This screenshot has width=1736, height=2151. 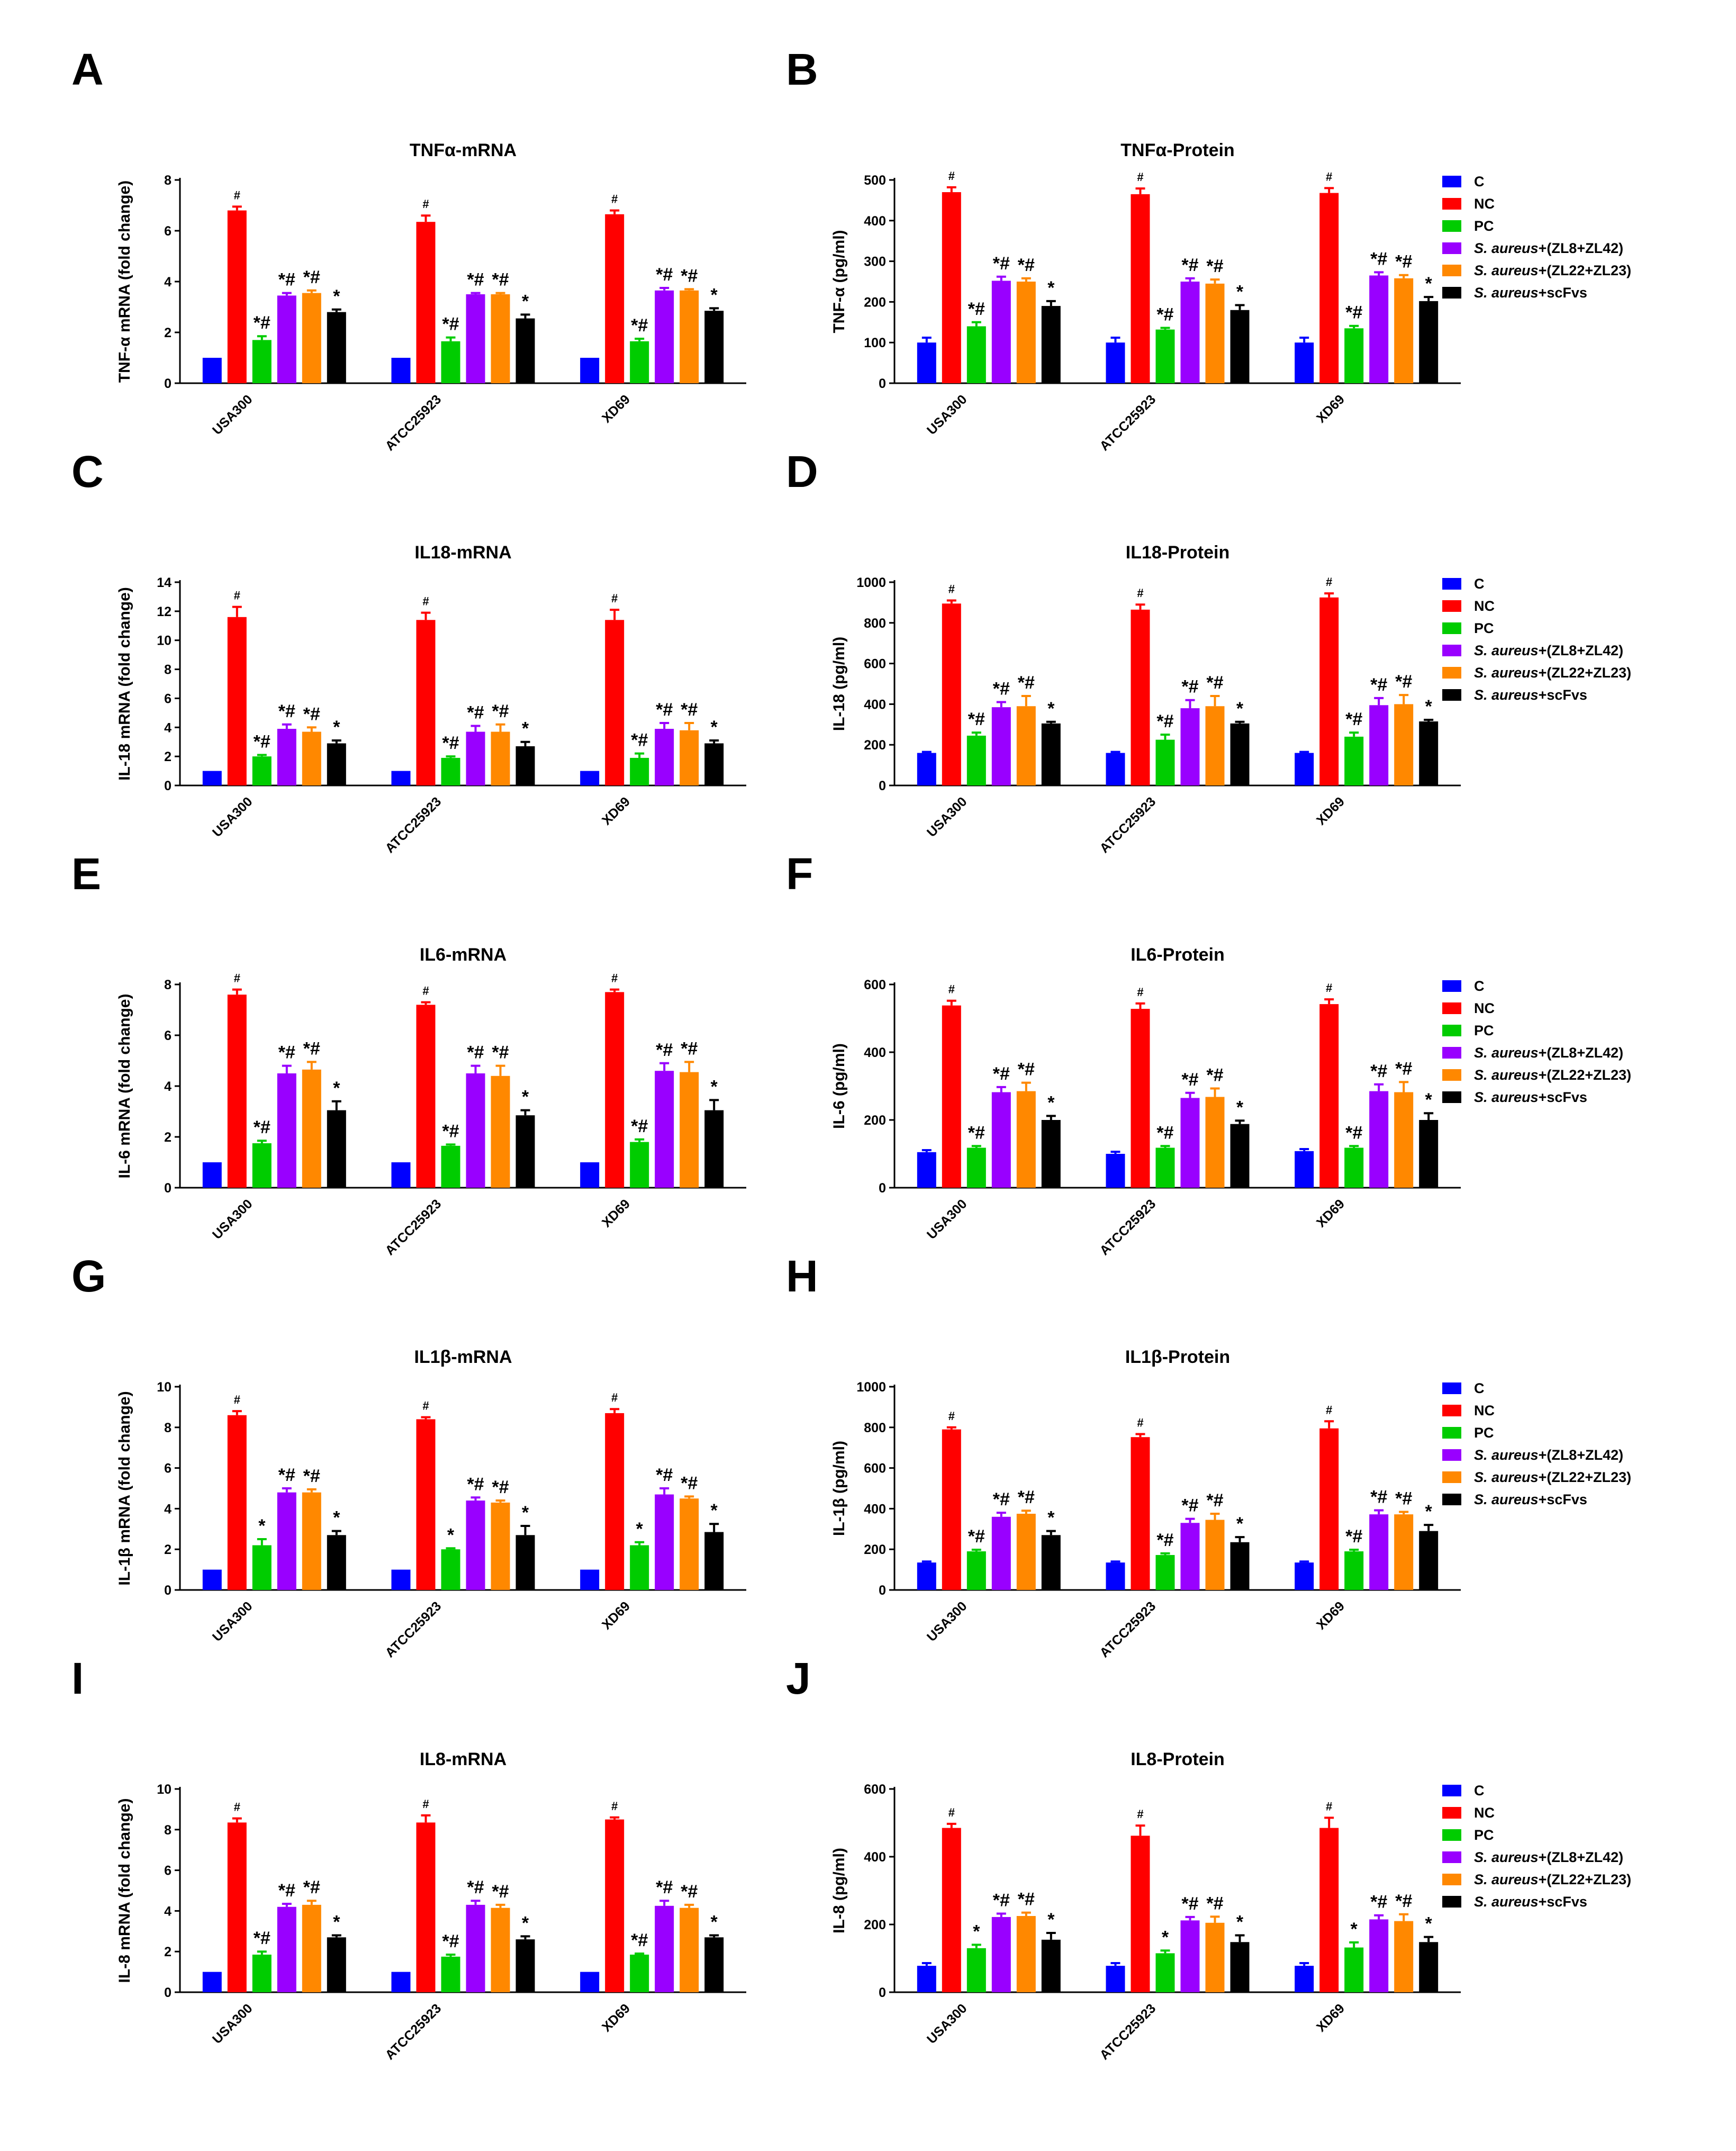 I want to click on legend-label-rest: +(ZL22+ZL23), so click(x=1585, y=270).